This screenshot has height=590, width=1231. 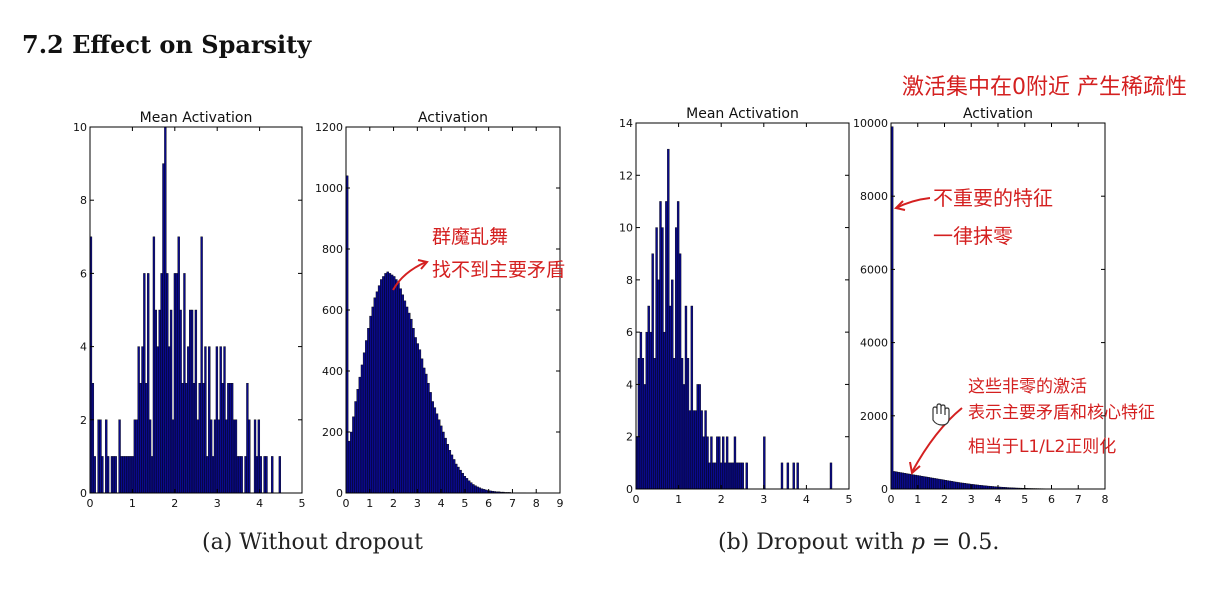 I want to click on y-tick-label: 12, so click(x=626, y=175).